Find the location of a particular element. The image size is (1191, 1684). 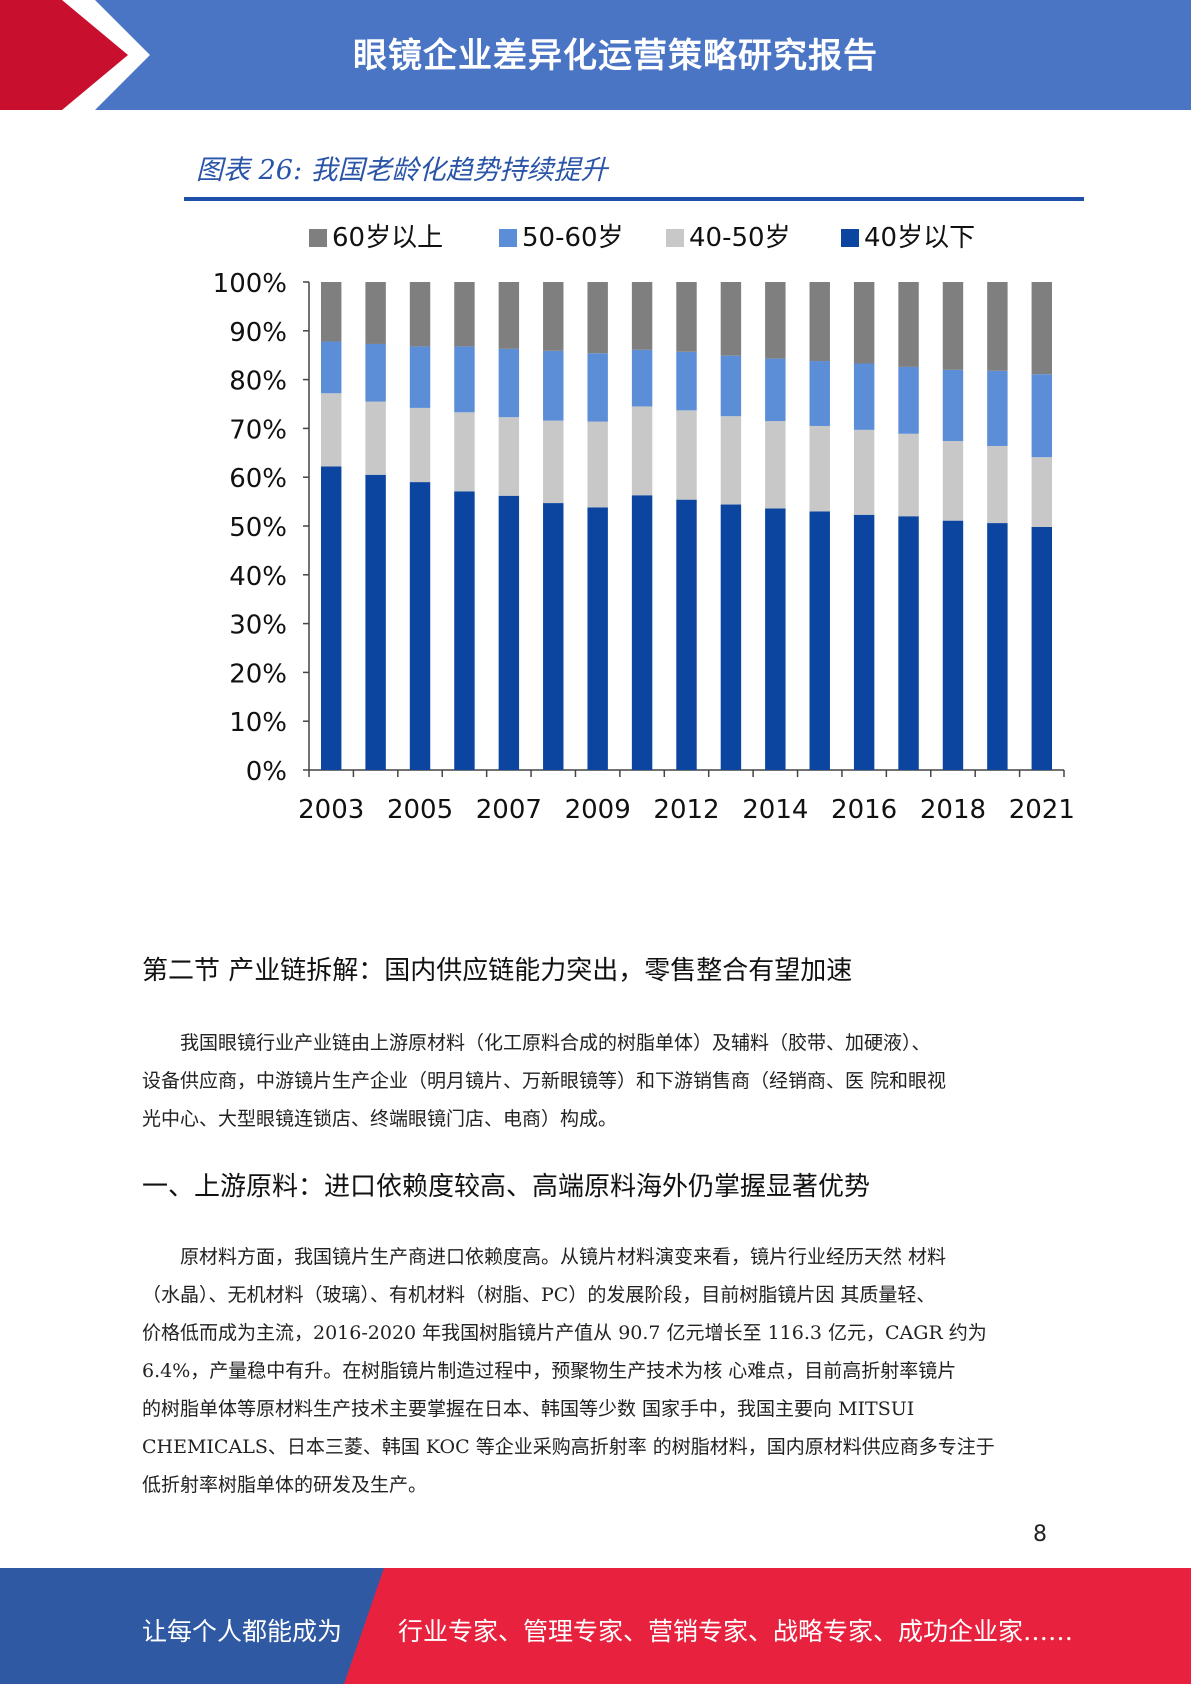

y-tick-label: 80% is located at coordinates (258, 382).